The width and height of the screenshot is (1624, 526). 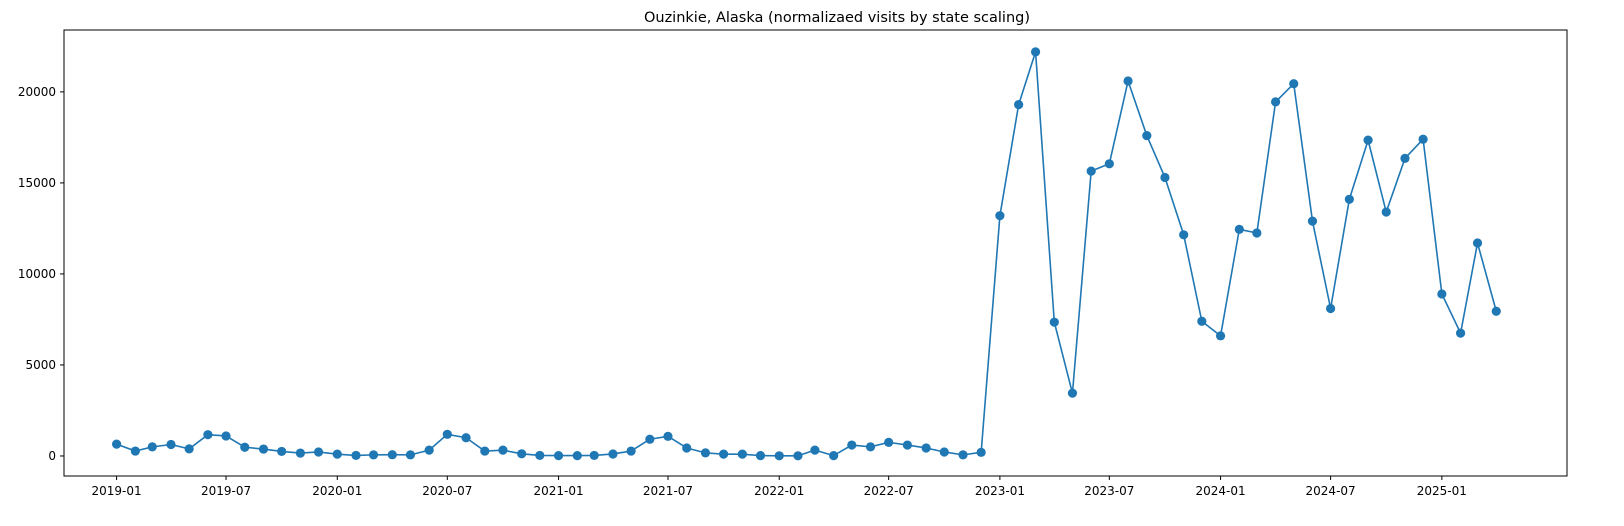 I want to click on y-tick-label: 0, so click(x=52, y=456).